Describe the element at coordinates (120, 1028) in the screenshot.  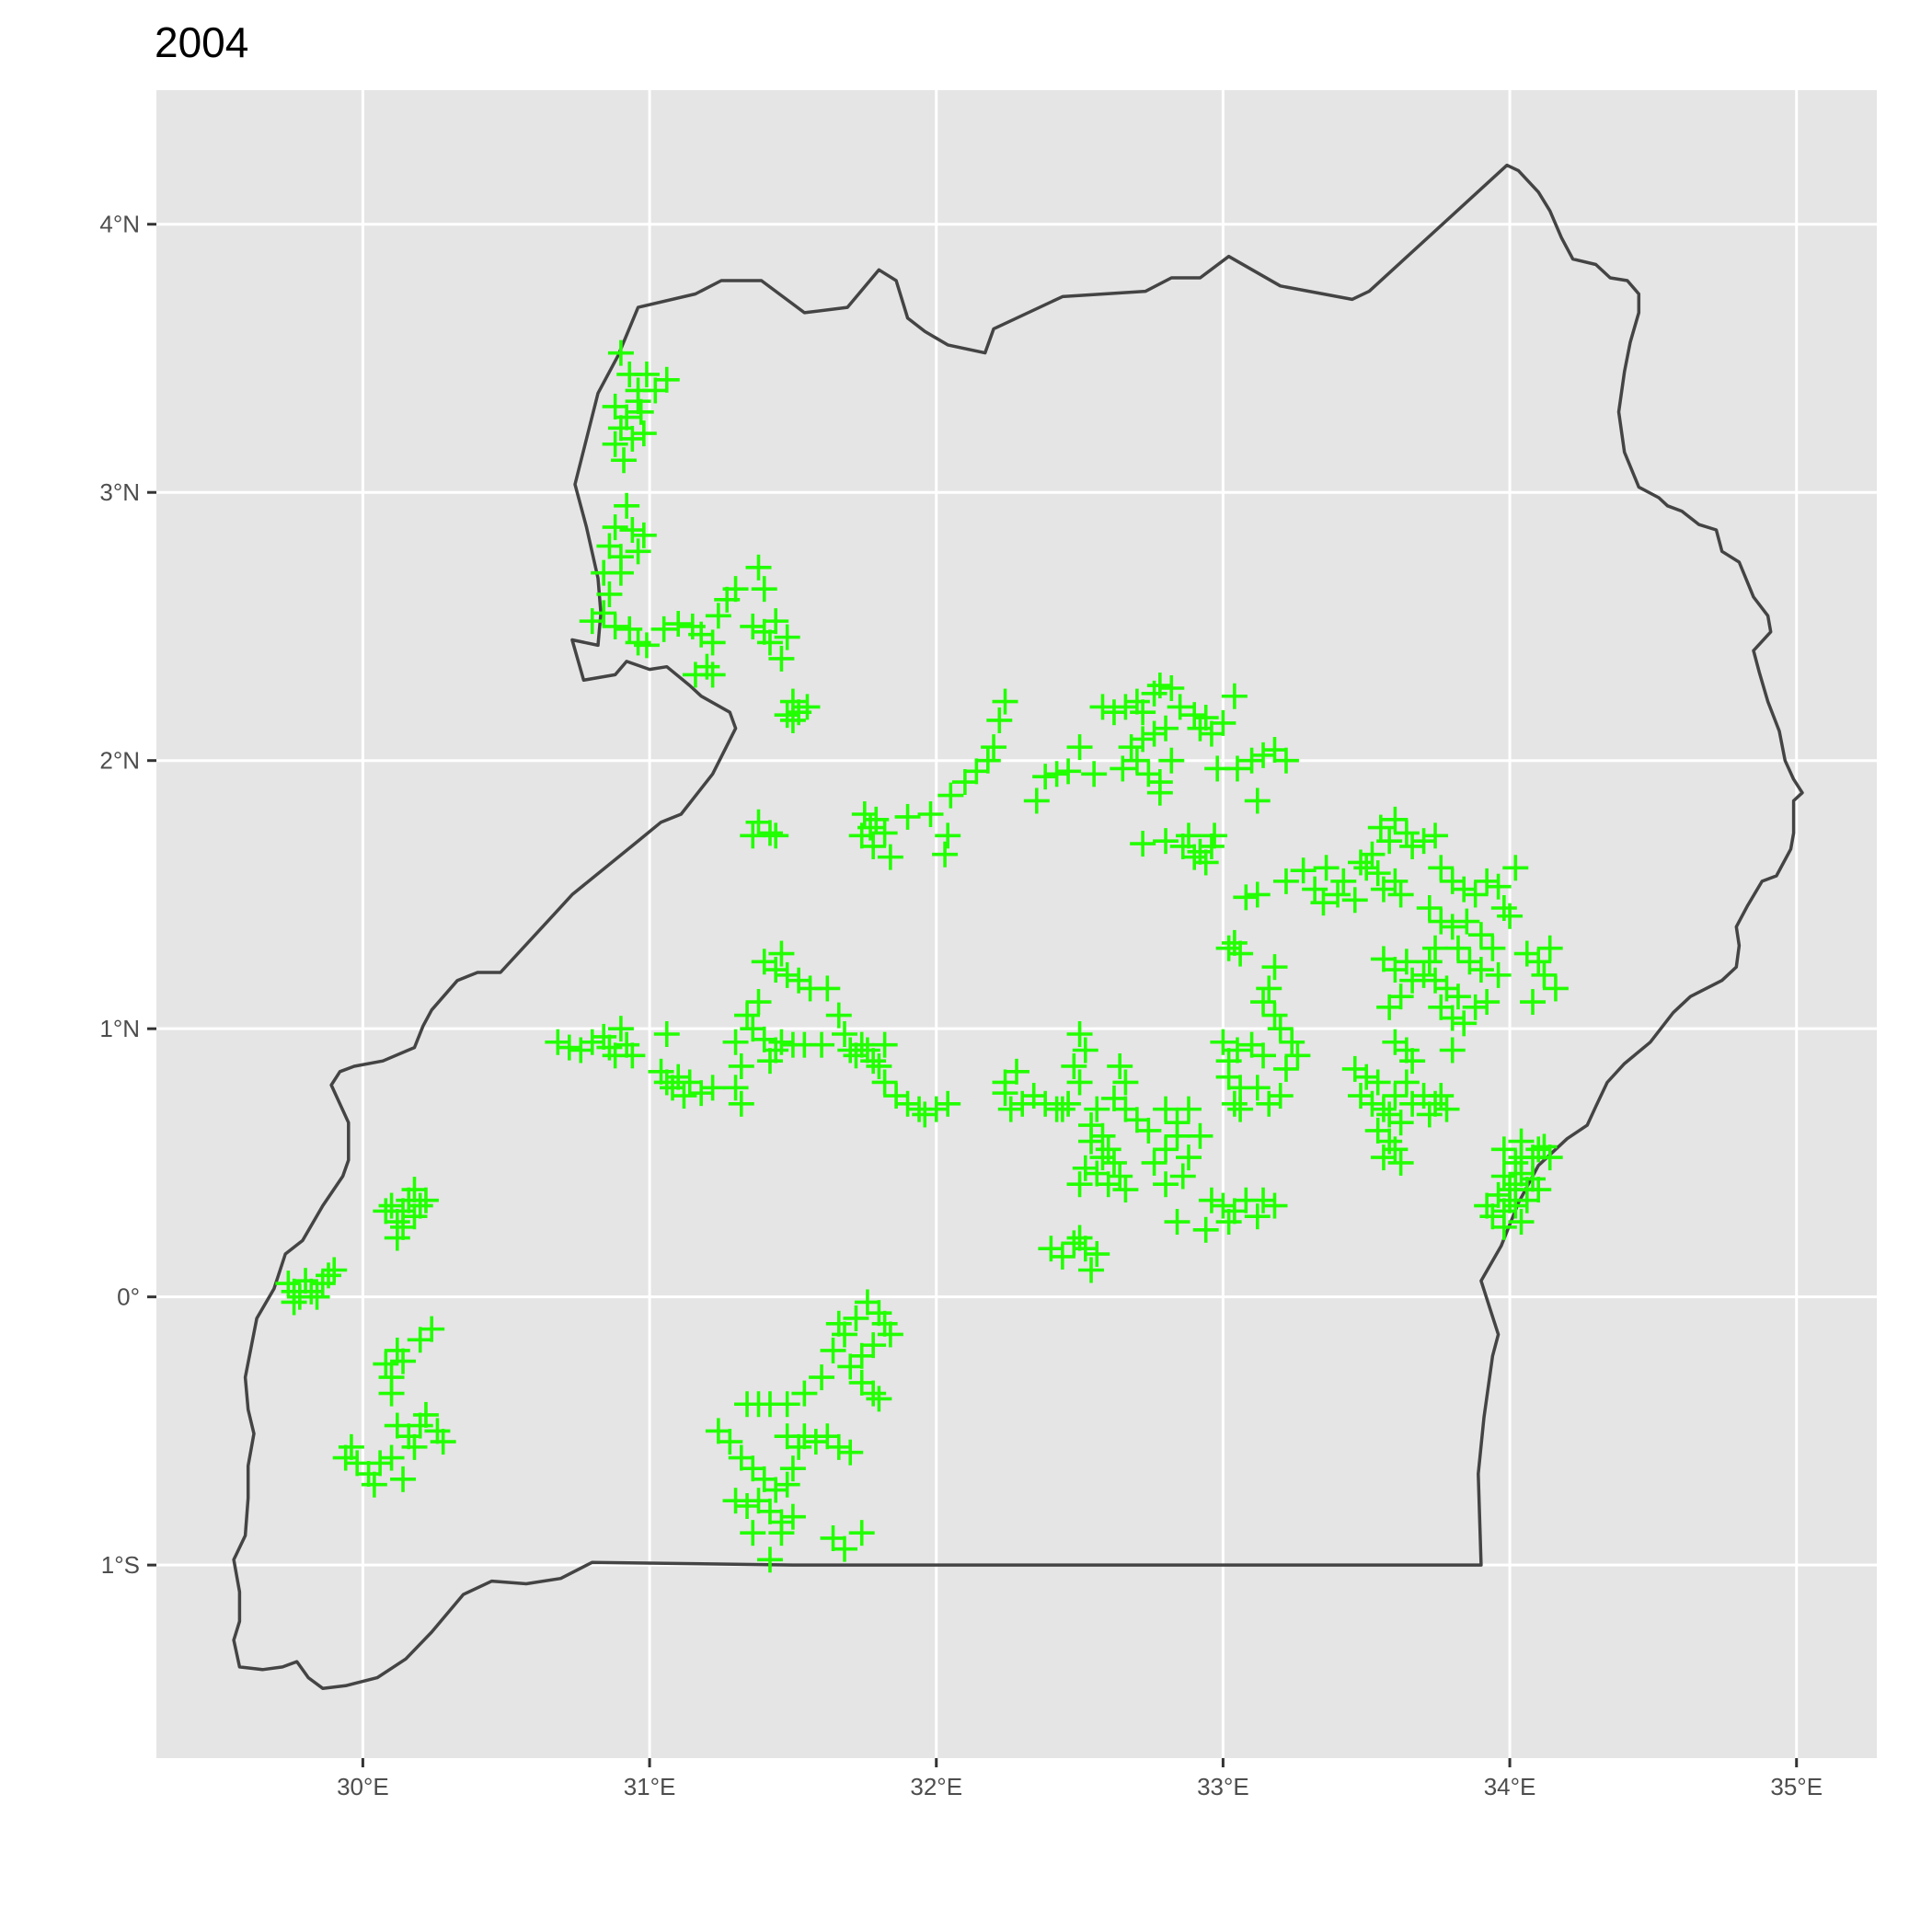
I see `y-tick-label: 1°N` at that location.